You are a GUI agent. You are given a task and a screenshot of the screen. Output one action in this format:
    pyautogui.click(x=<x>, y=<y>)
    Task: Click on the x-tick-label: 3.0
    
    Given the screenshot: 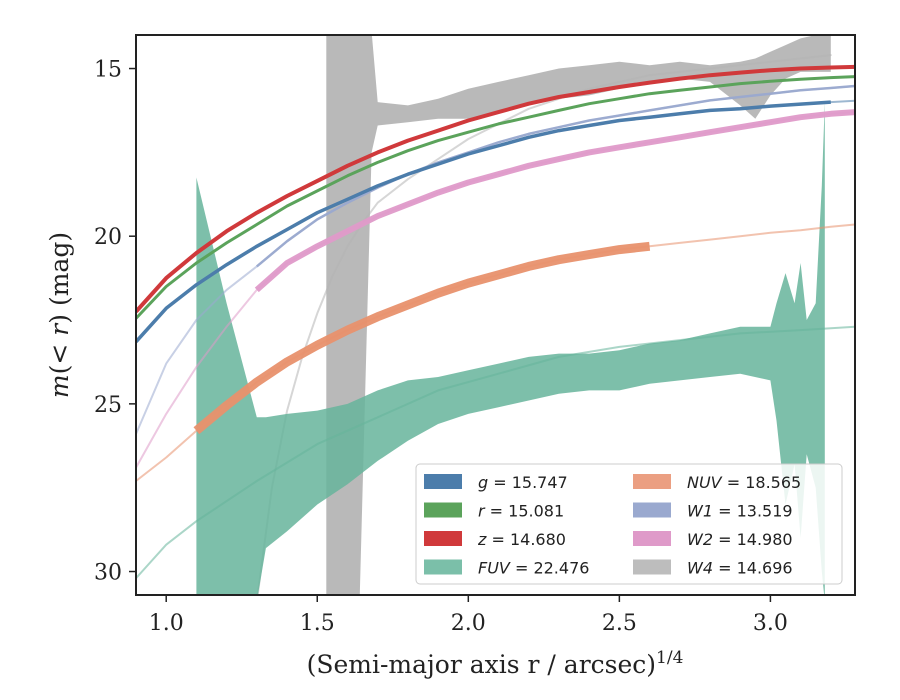 What is the action you would take?
    pyautogui.click(x=770, y=623)
    